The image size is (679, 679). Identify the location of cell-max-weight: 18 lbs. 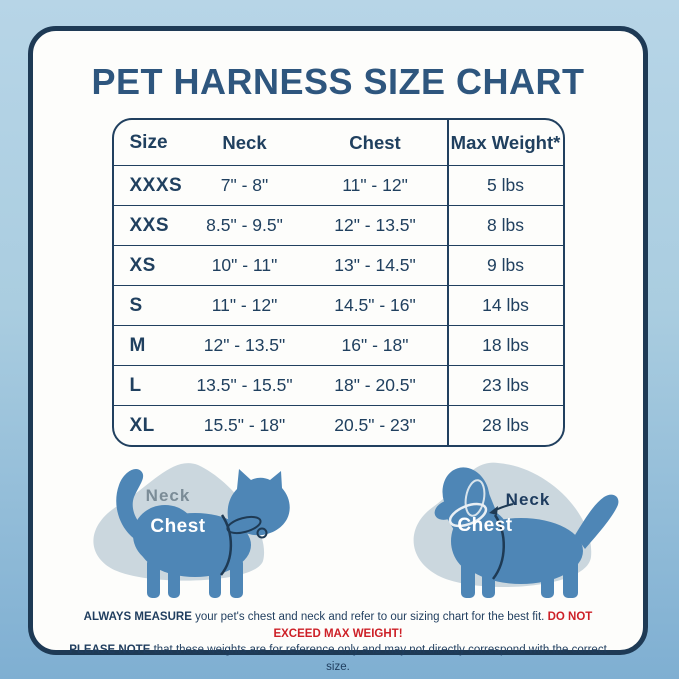
(504, 345).